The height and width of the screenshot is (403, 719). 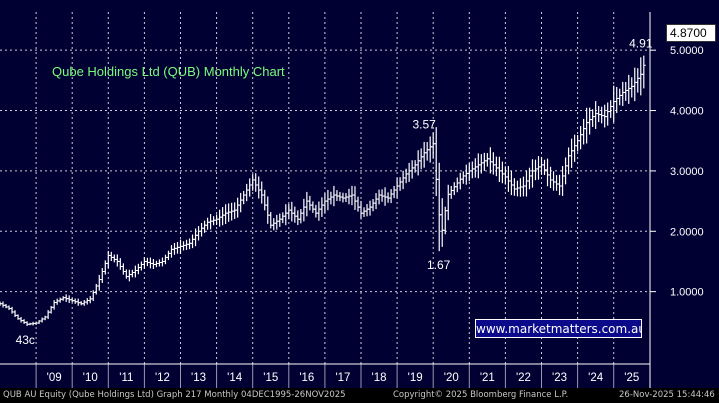 I want to click on x-tick-label: '23, so click(x=559, y=378).